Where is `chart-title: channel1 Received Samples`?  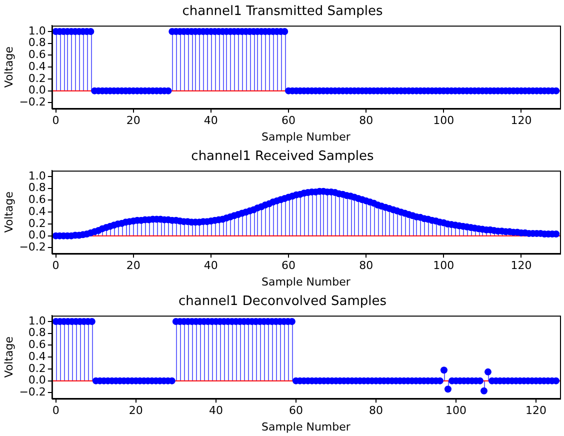 chart-title: channel1 Received Samples is located at coordinates (282, 156).